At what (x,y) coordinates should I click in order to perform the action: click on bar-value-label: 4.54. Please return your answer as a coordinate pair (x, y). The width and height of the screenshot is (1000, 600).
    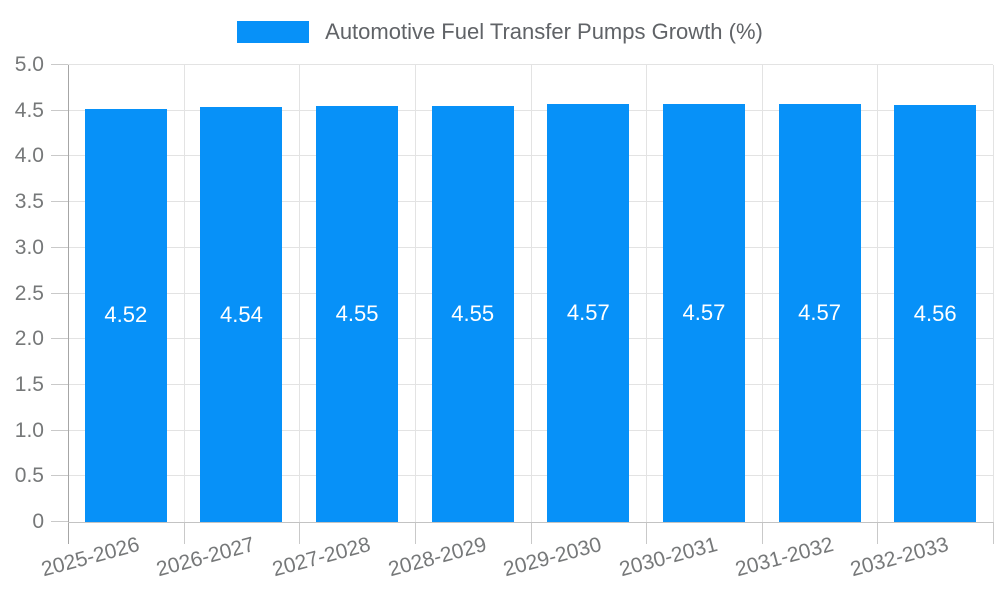
    Looking at the image, I should click on (241, 314).